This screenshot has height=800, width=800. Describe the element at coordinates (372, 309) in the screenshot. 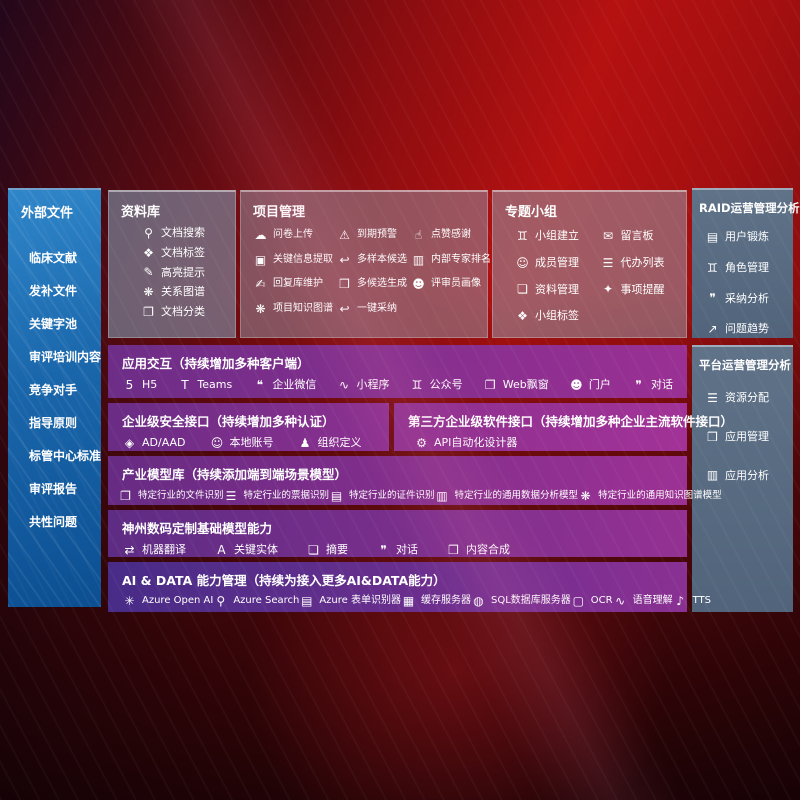

I see `feature-item: ↩ 一键采纳` at that location.